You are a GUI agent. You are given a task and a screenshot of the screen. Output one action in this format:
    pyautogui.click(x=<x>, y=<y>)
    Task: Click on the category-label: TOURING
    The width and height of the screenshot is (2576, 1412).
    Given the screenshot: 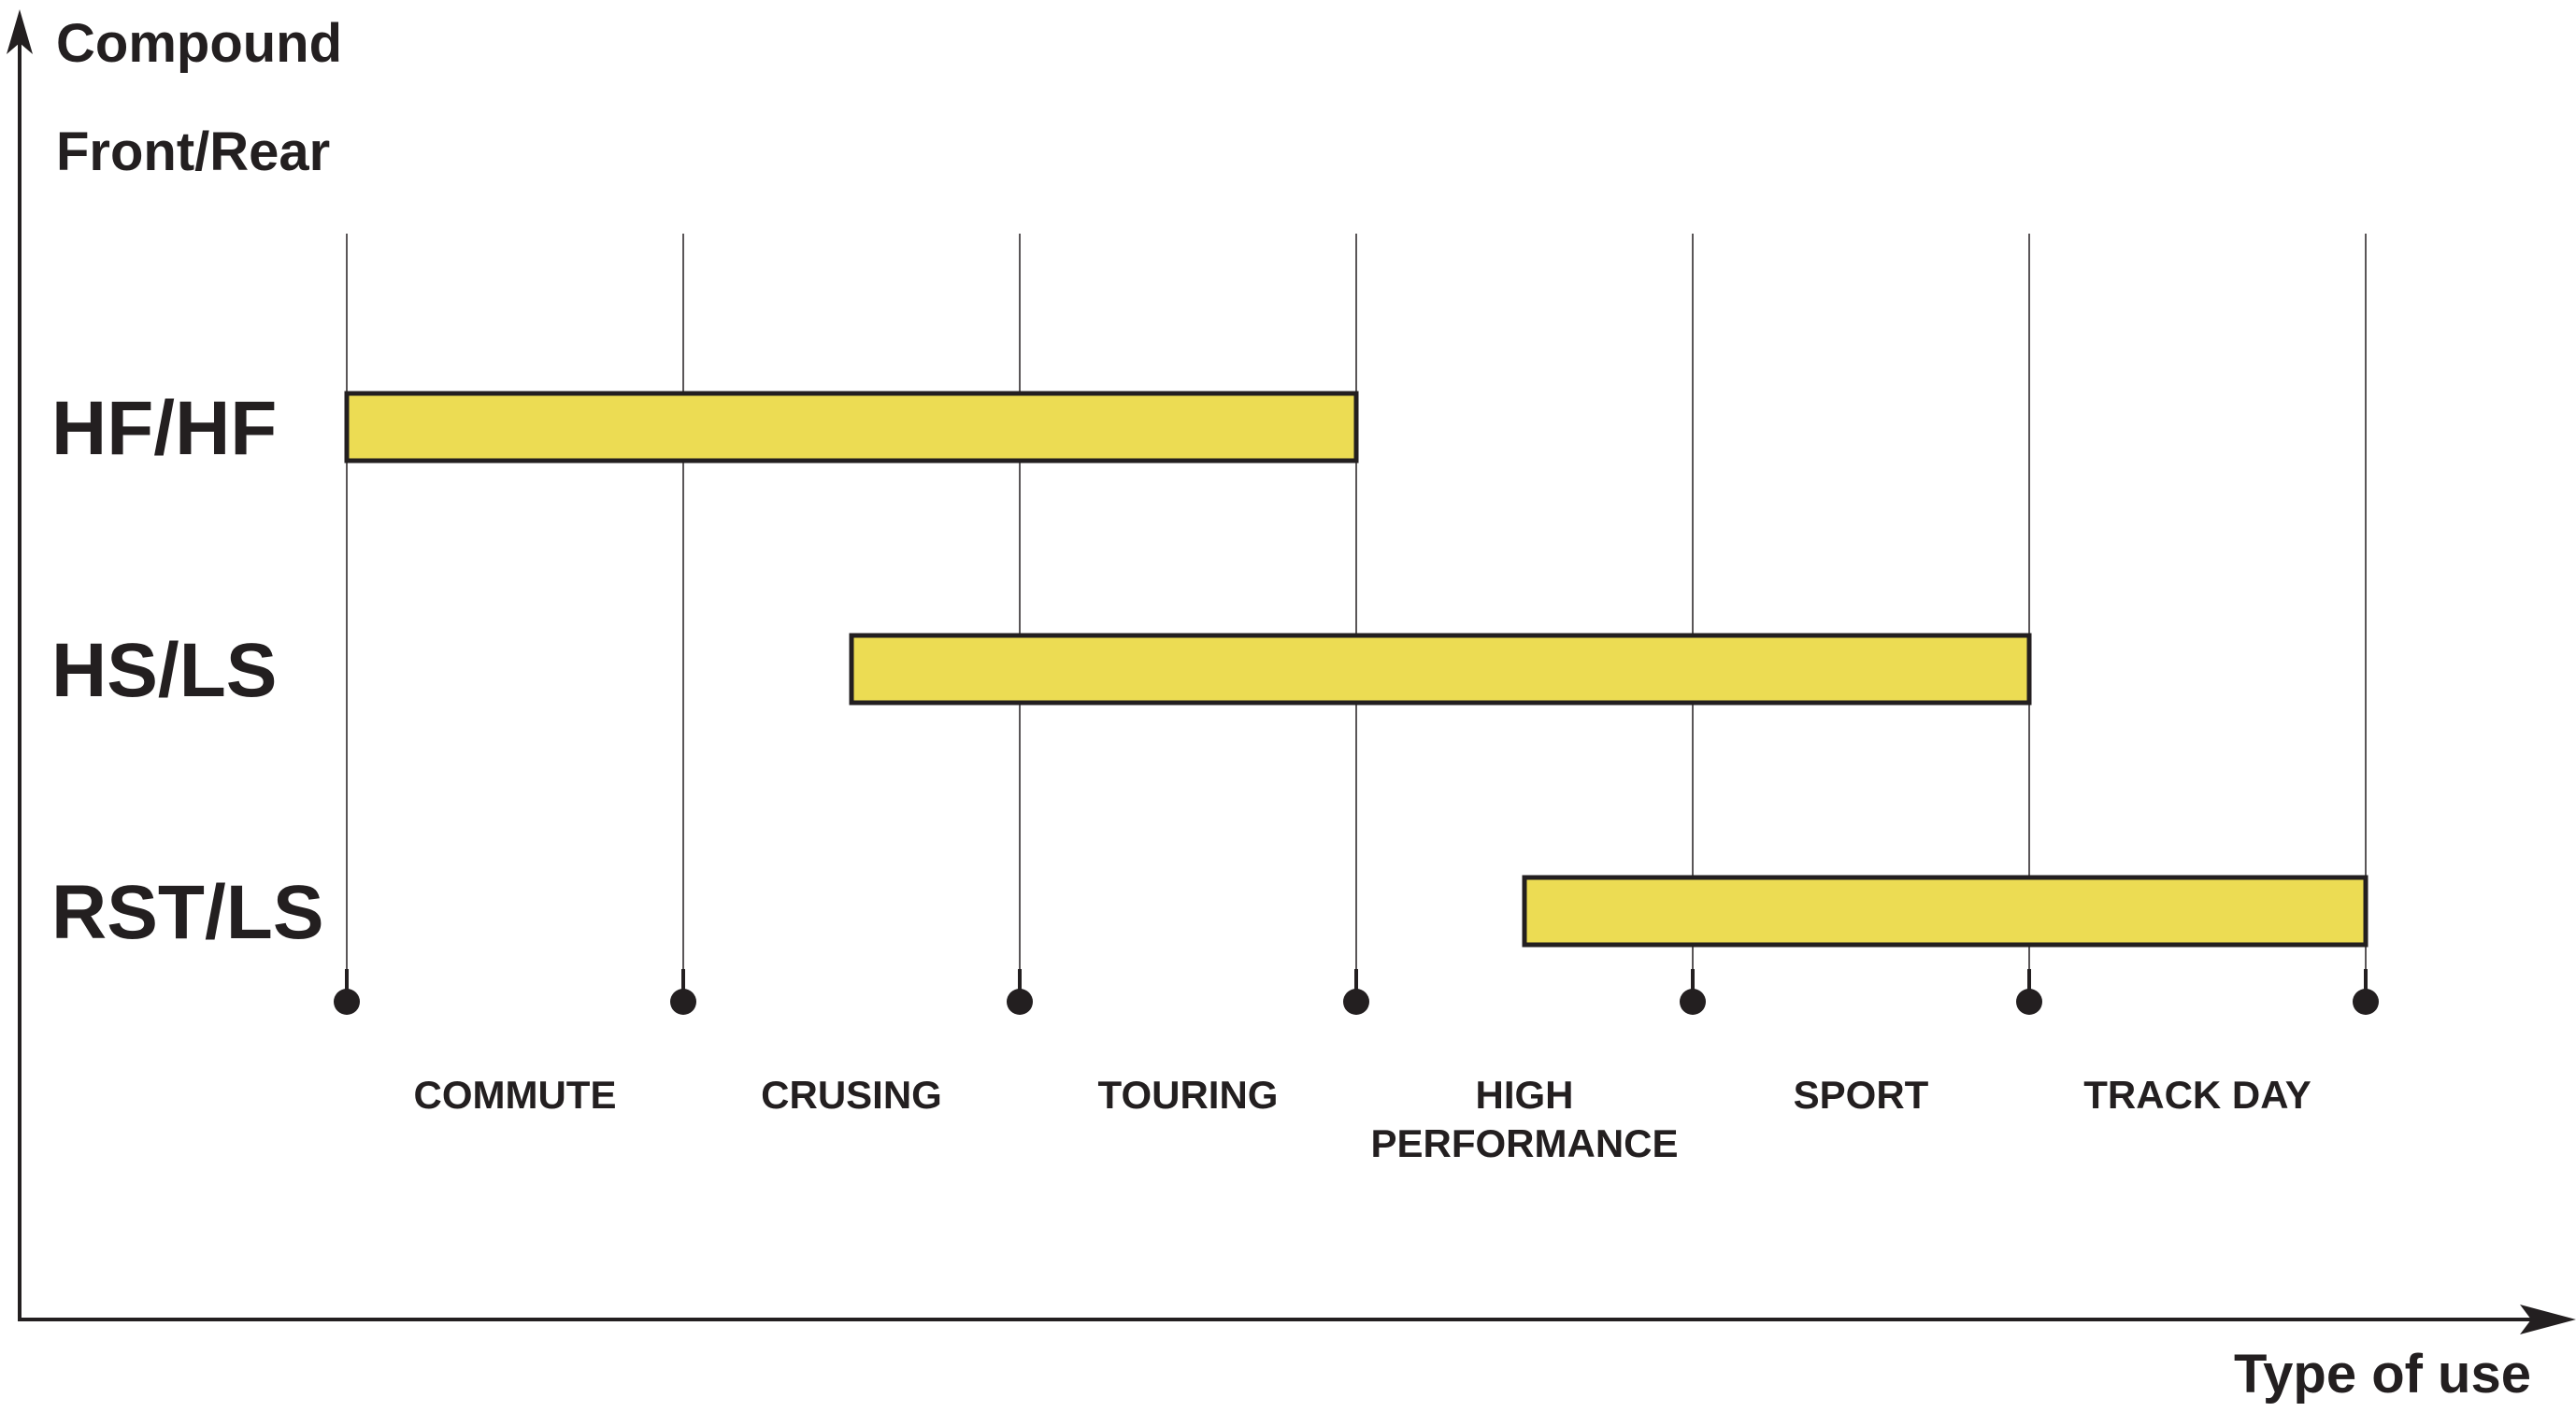 What is the action you would take?
    pyautogui.click(x=1188, y=1095)
    